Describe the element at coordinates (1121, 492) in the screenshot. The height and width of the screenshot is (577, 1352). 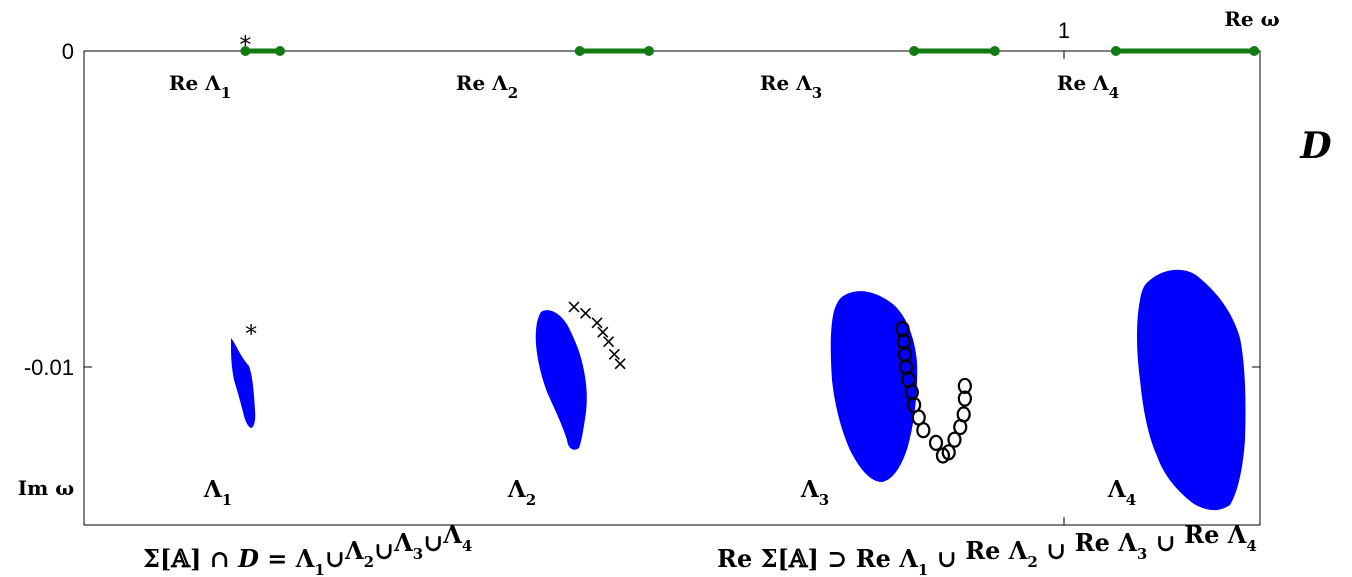
I see `region-label-lambda-4: Λ4` at that location.